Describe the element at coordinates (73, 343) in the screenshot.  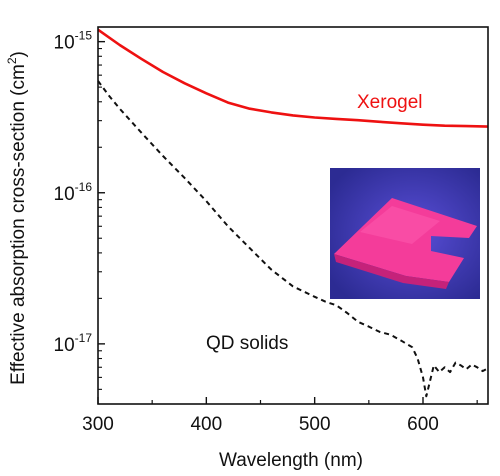
I see `y-tick-label: 10-17` at that location.